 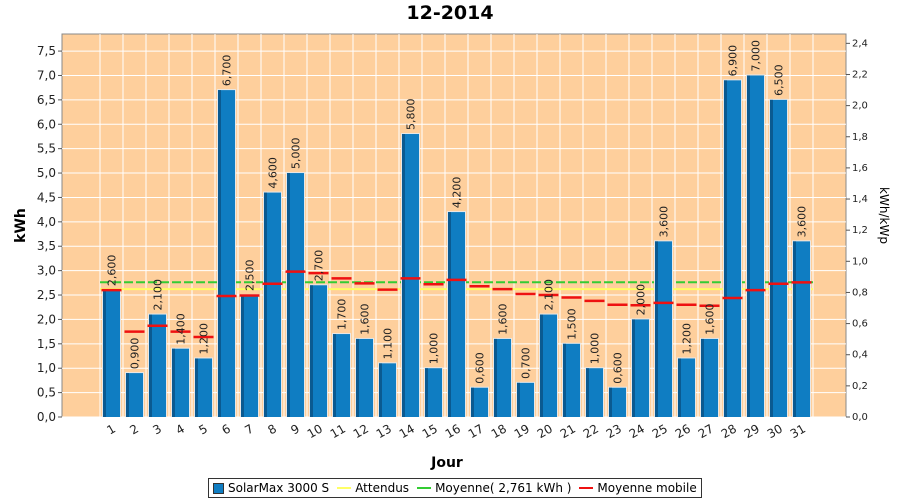 I want to click on legend-item-moving: Moyenne mobile, so click(x=638, y=488).